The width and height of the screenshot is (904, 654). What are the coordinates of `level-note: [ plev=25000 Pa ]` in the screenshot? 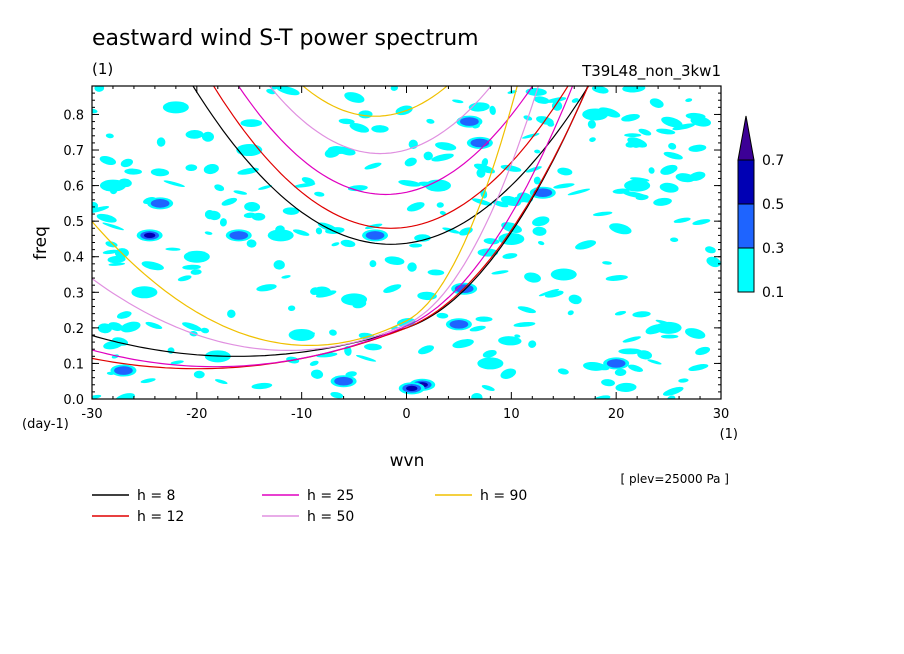 It's located at (674, 479).